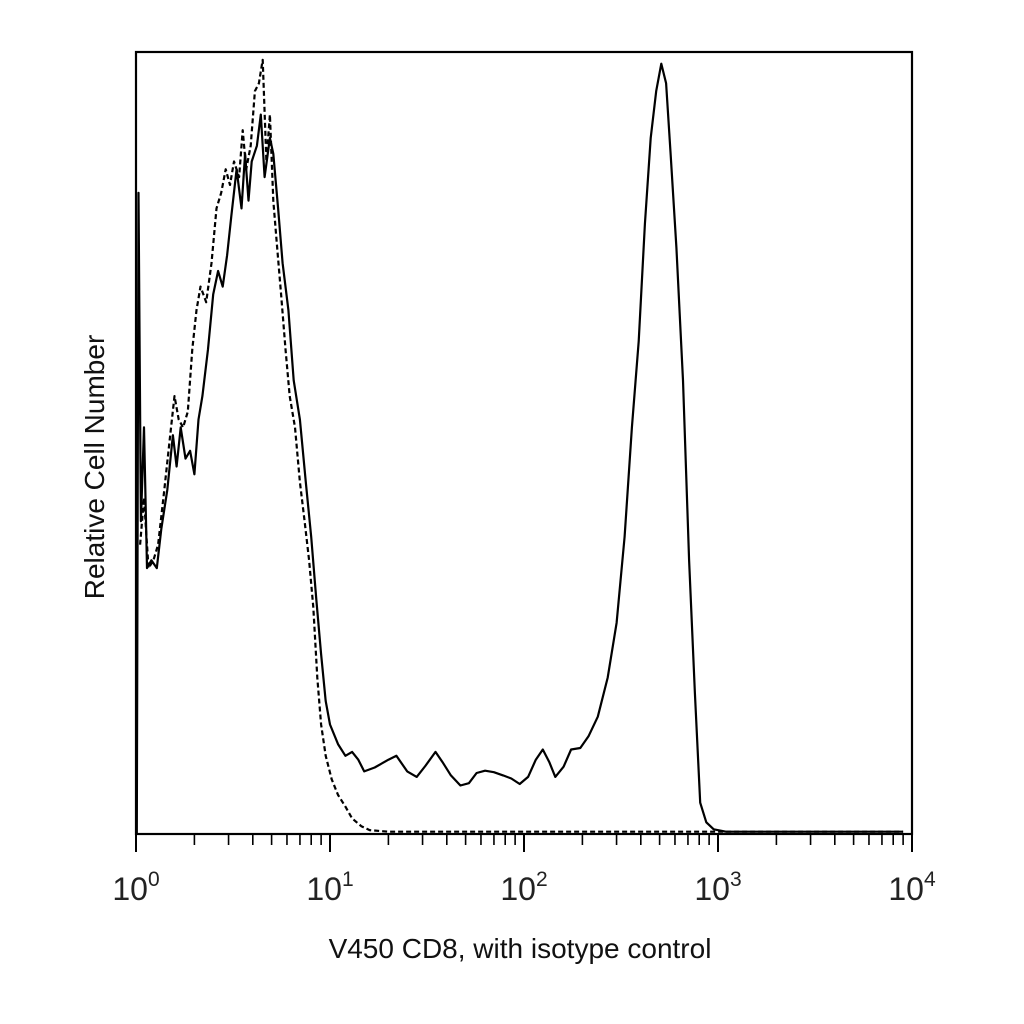  I want to click on x-axis-tick-labels: 10⁰ 10¹ 10² 10³ 10⁴, so click(524, 887).